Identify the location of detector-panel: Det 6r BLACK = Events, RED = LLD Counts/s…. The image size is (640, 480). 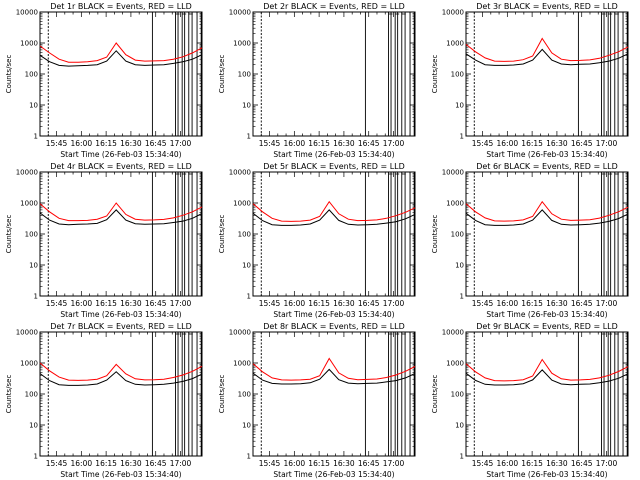
(530, 240).